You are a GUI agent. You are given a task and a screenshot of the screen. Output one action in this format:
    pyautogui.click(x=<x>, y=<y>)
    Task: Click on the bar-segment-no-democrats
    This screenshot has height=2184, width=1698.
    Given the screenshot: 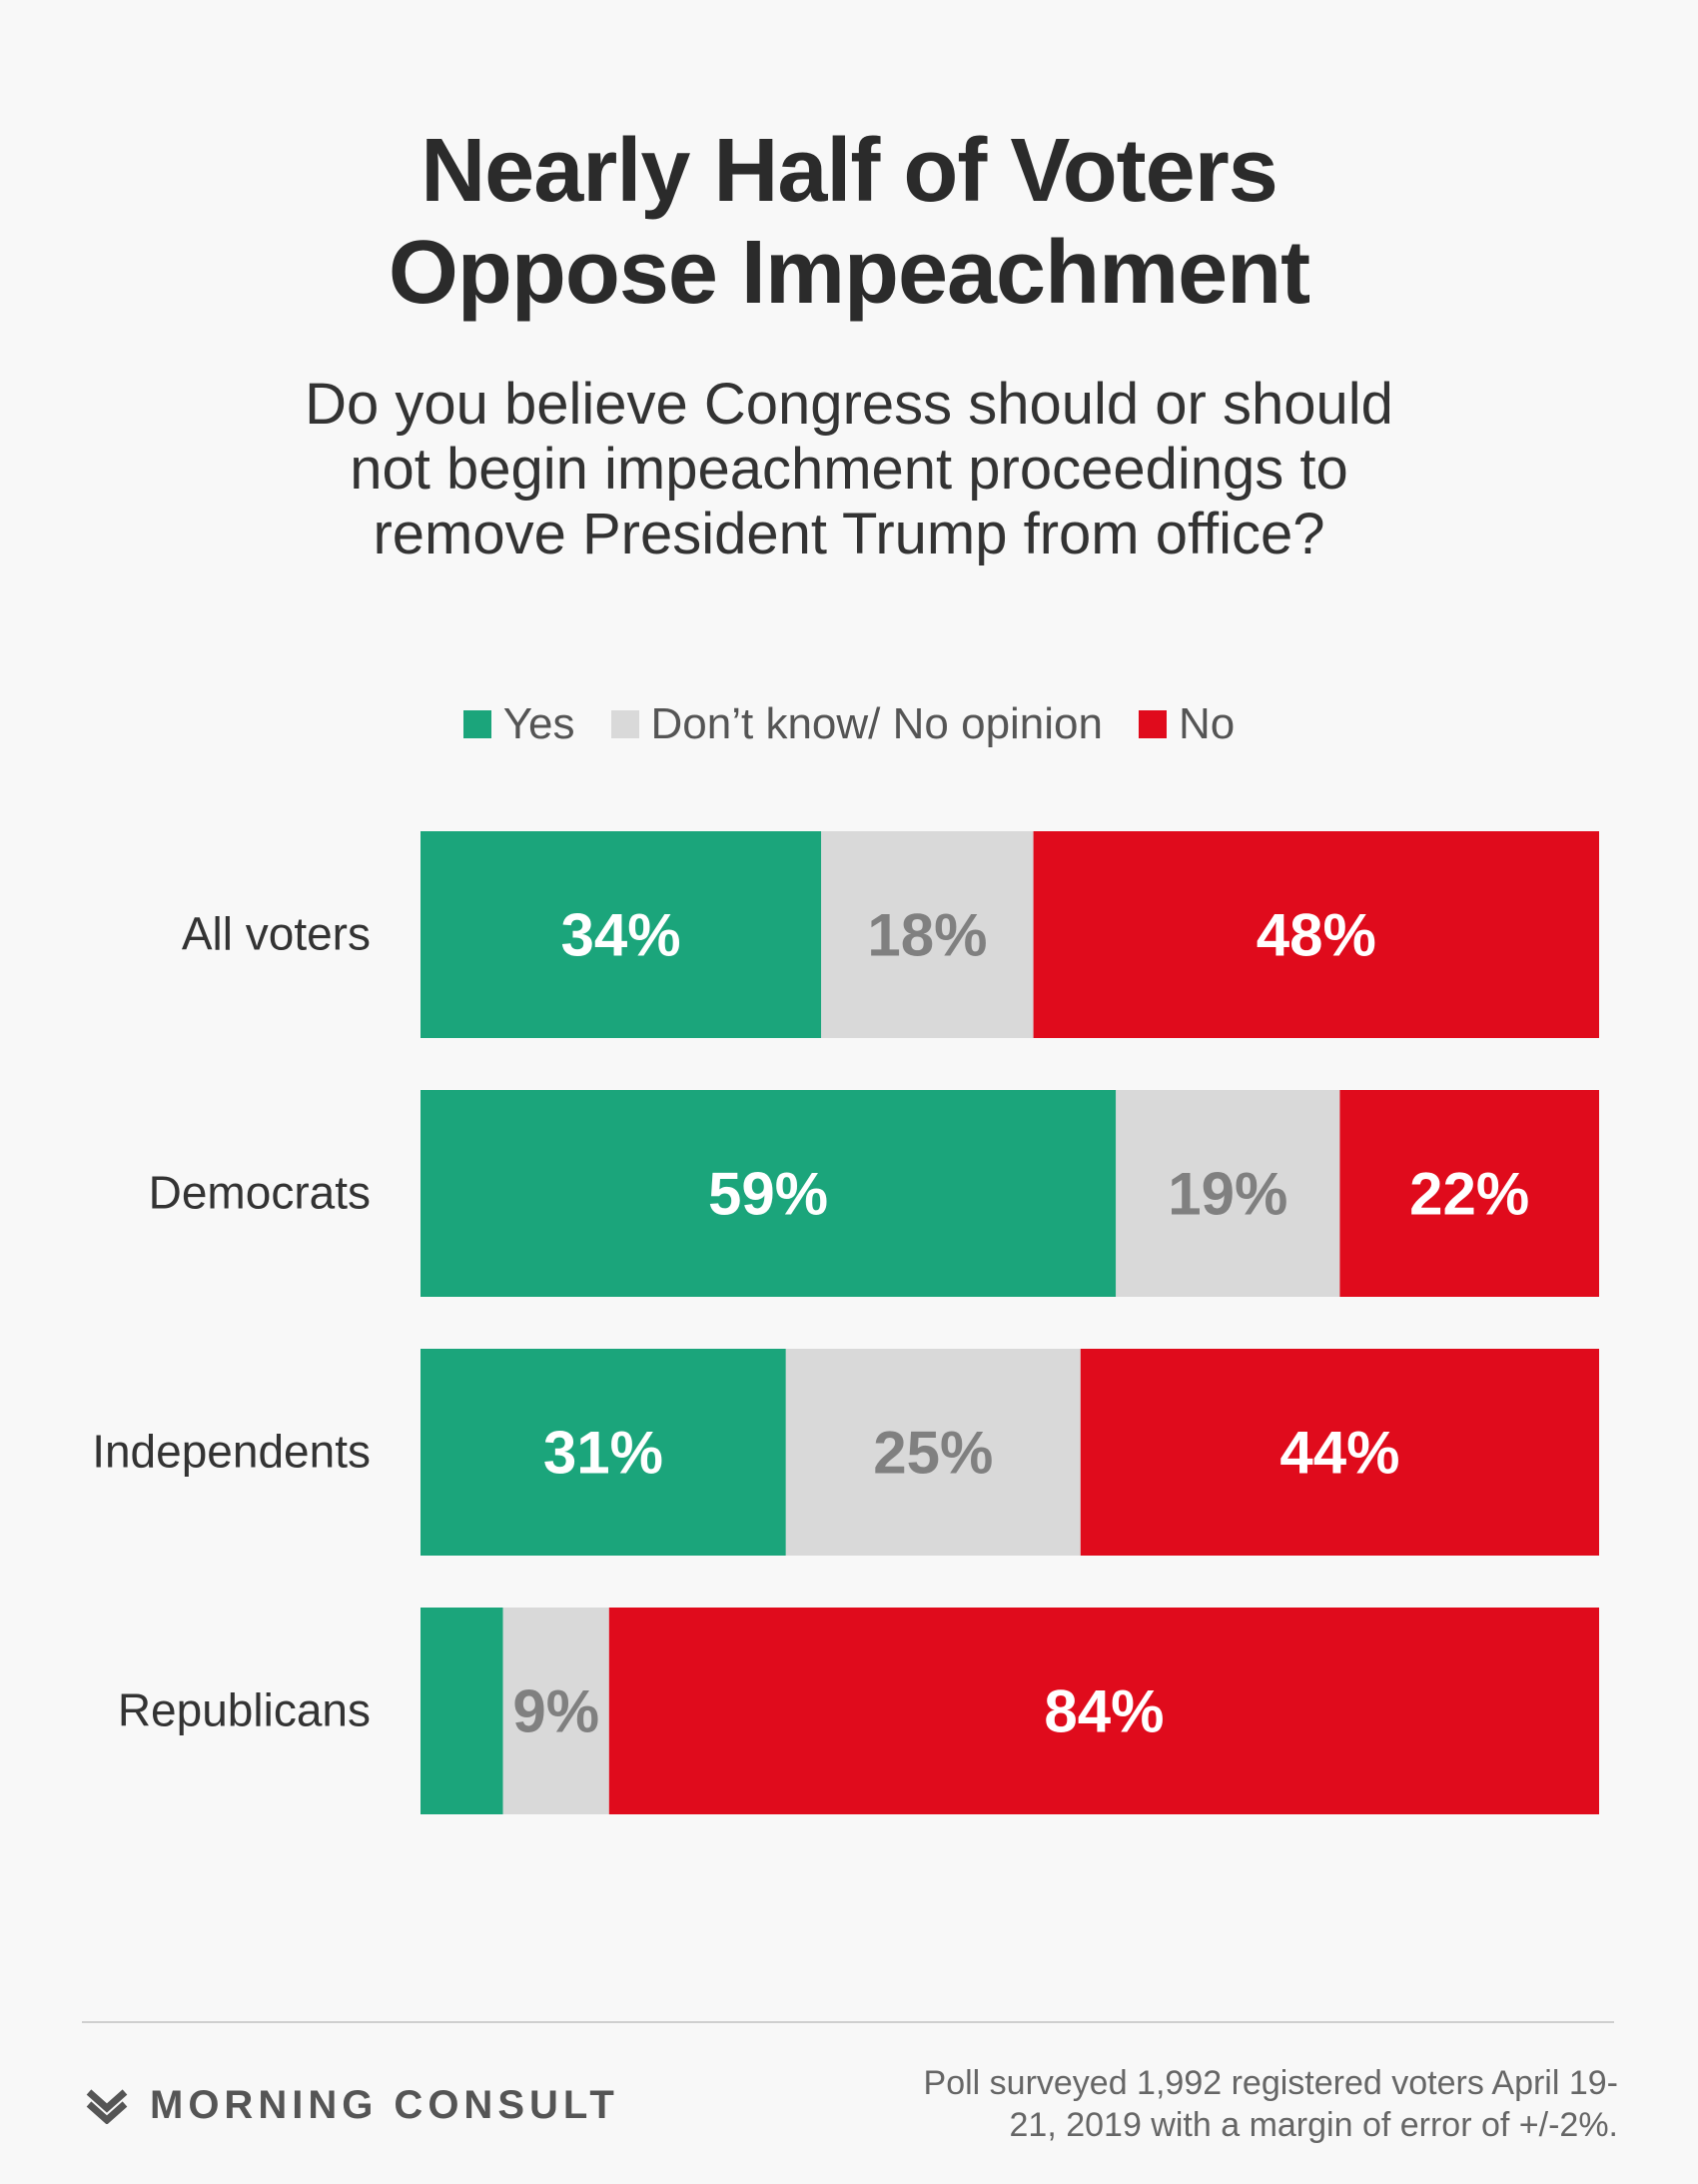 What is the action you would take?
    pyautogui.click(x=1469, y=1193)
    